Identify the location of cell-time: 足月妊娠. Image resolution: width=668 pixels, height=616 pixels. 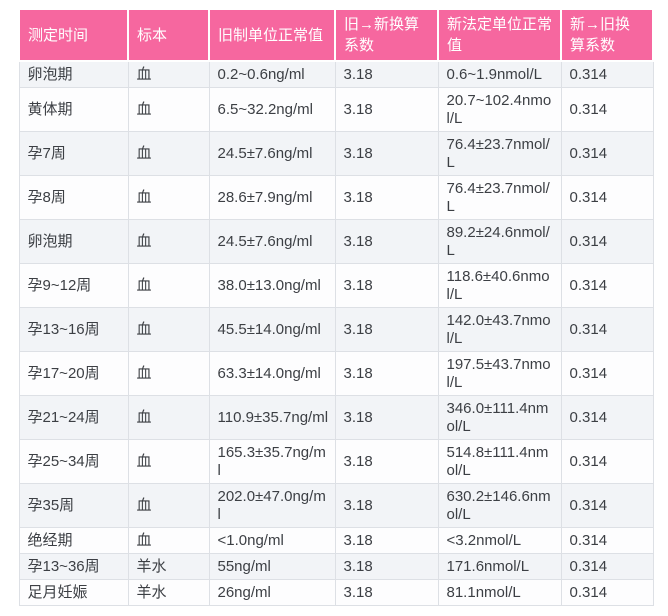
(73, 592).